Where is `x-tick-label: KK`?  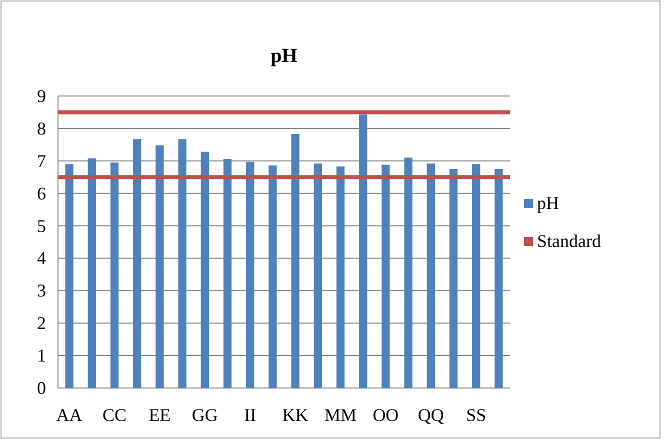 x-tick-label: KK is located at coordinates (295, 415).